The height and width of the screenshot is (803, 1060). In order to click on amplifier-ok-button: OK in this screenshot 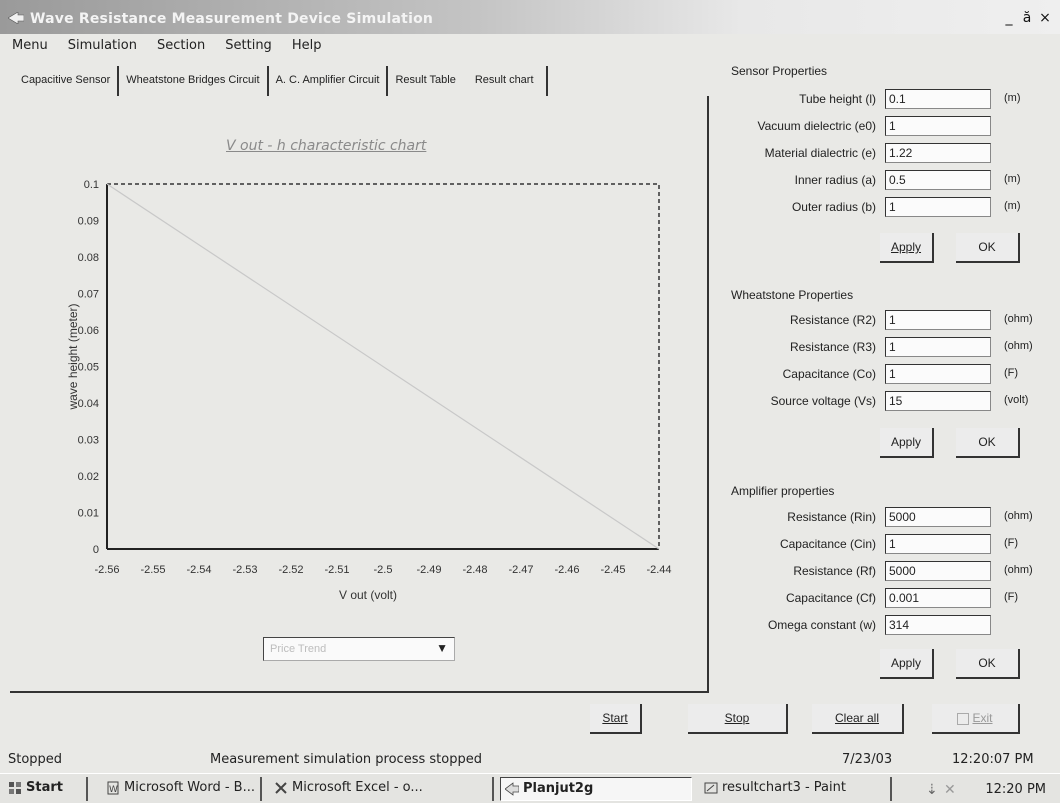, I will do `click(988, 664)`.